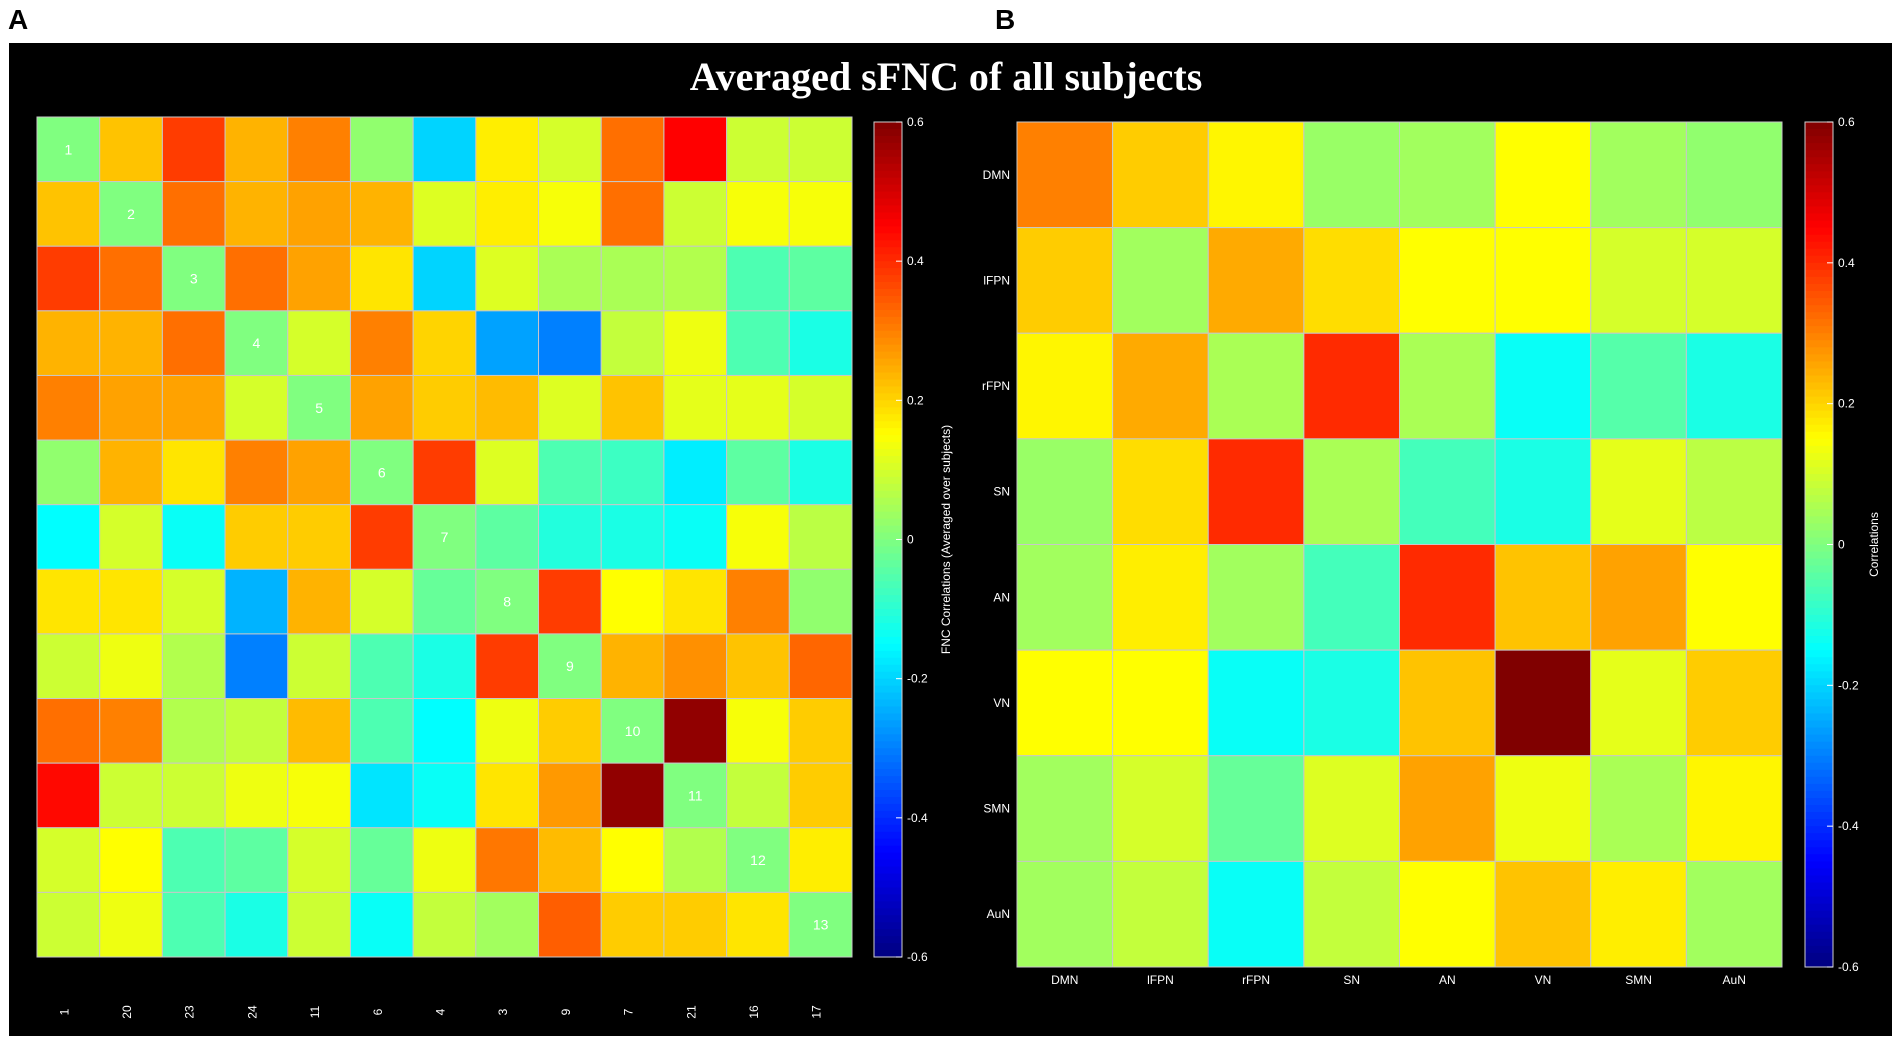 The width and height of the screenshot is (1903, 1043). I want to click on diagonal-label: 1, so click(68, 149).